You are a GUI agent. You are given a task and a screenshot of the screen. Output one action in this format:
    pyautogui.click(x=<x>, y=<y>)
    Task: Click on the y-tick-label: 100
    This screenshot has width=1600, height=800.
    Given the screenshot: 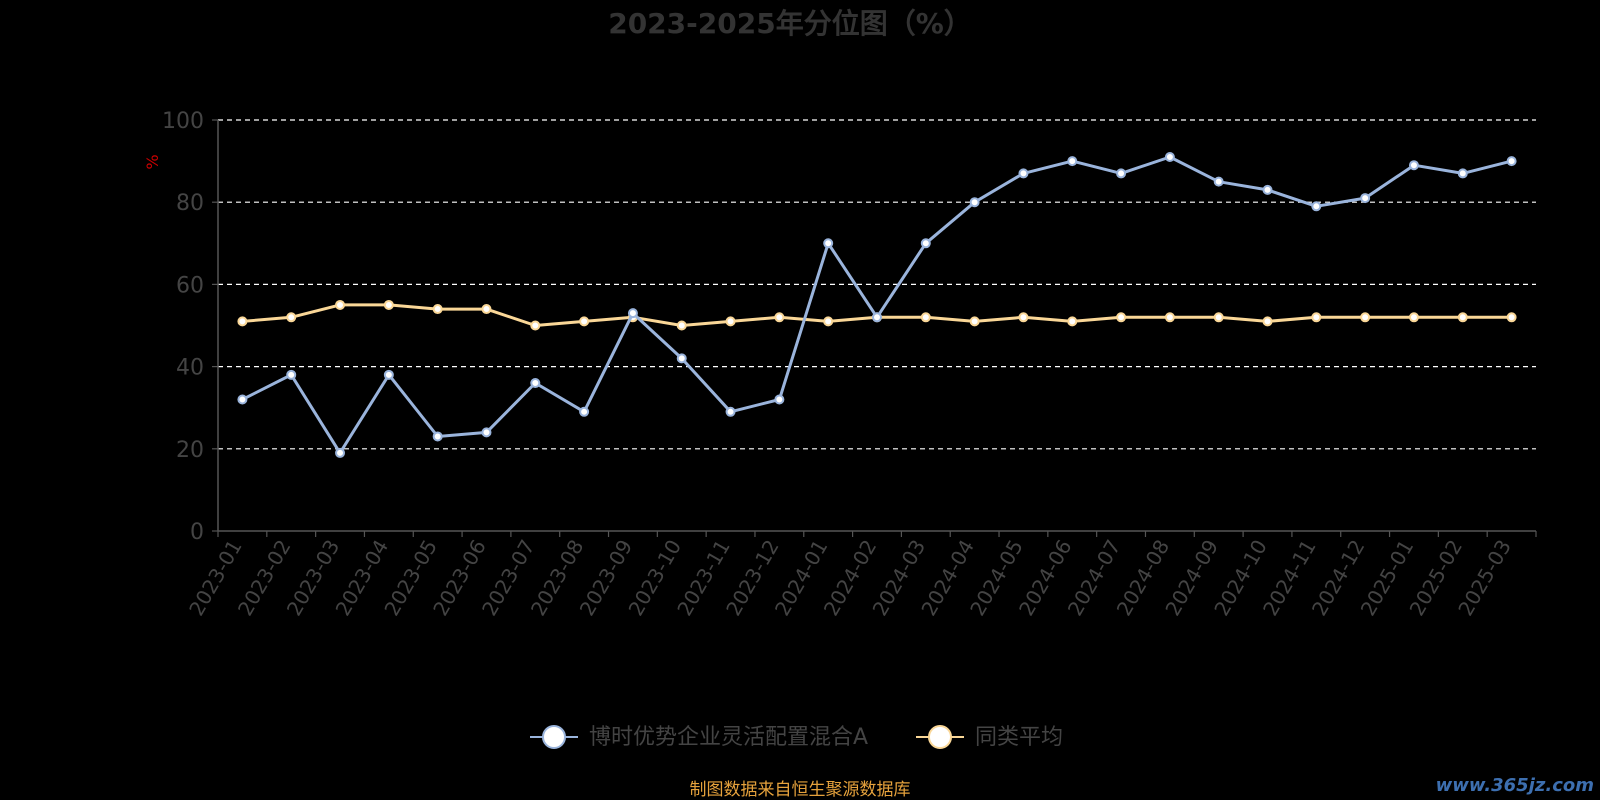 What is the action you would take?
    pyautogui.click(x=183, y=121)
    